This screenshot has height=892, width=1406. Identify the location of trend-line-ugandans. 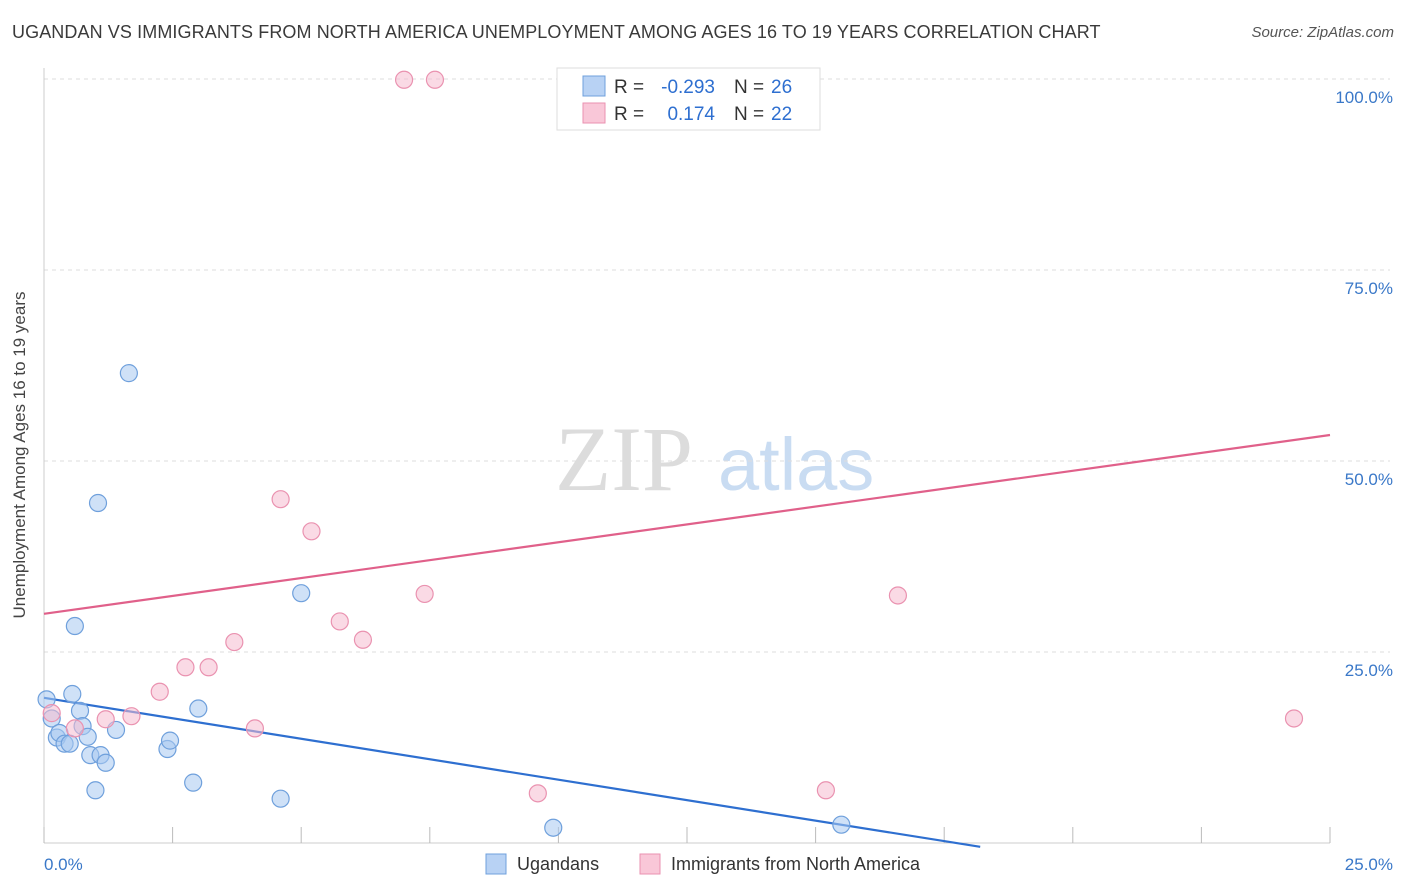
(512, 772).